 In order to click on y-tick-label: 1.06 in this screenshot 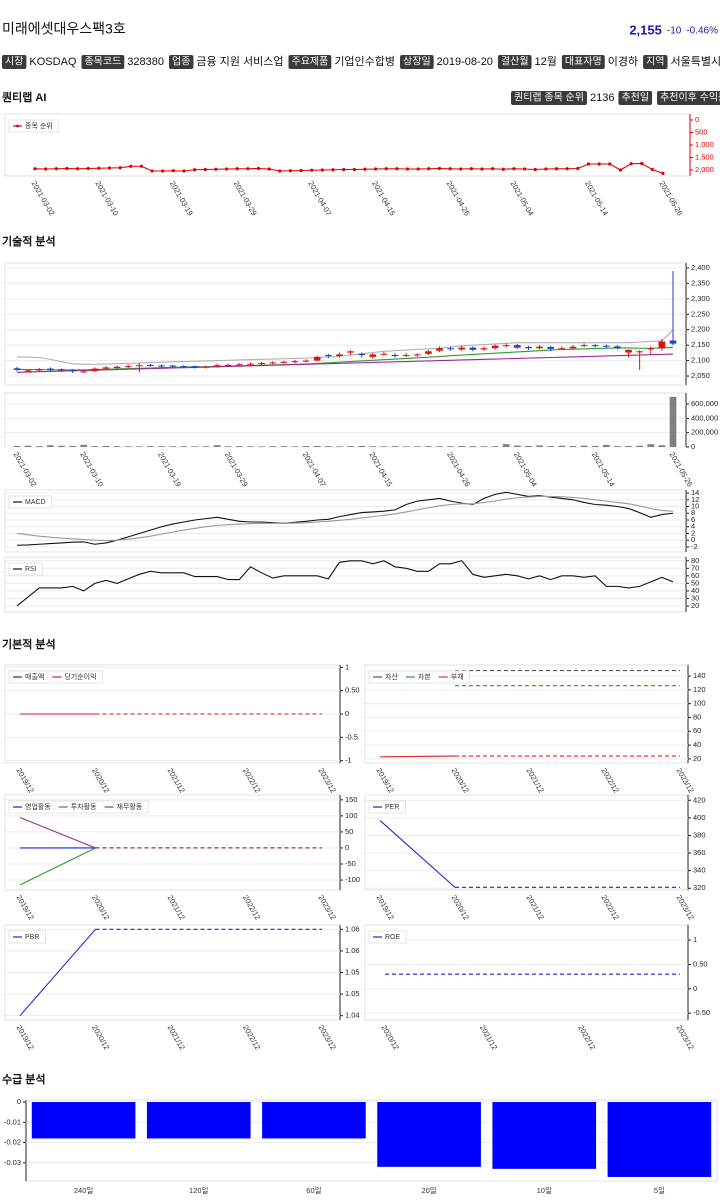, I will do `click(352, 950)`.